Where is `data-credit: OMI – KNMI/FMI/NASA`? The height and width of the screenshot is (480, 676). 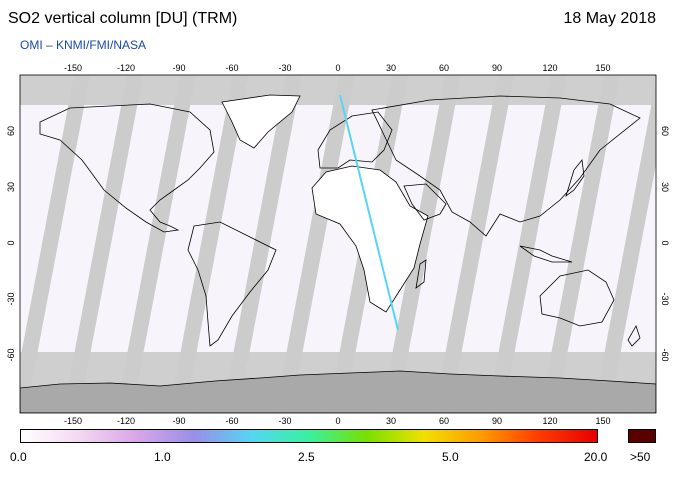 data-credit: OMI – KNMI/FMI/NASA is located at coordinates (83, 45).